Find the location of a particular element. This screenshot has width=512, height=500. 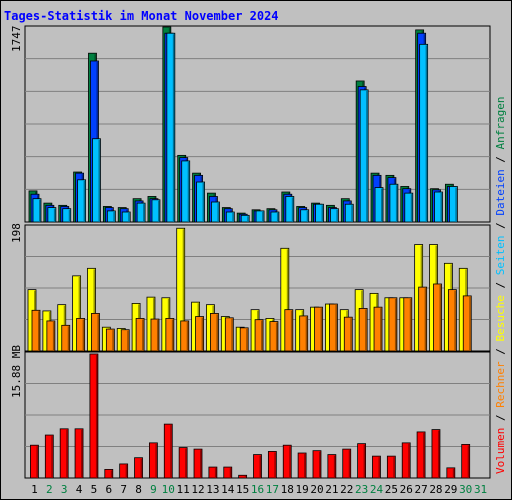

hits-bar-seiten-day-21-shade is located at coordinates (337, 215).